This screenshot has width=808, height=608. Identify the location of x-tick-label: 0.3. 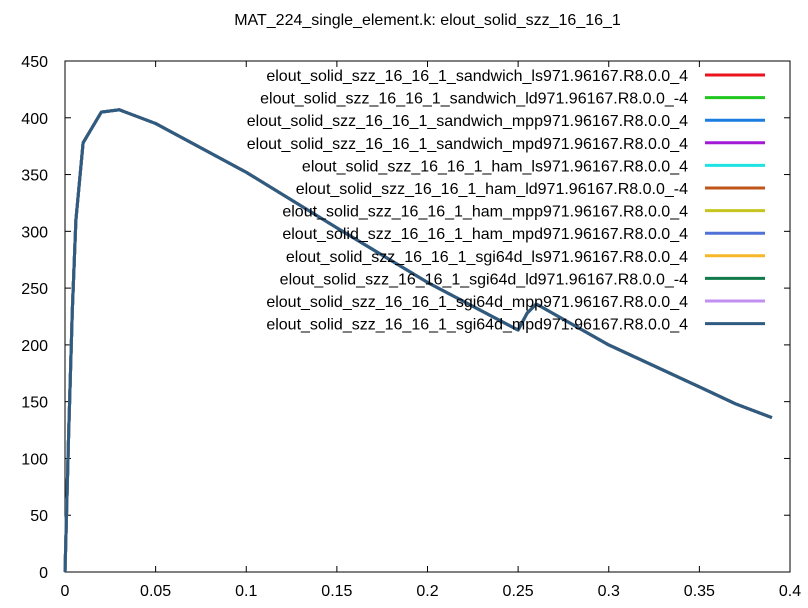
(609, 591).